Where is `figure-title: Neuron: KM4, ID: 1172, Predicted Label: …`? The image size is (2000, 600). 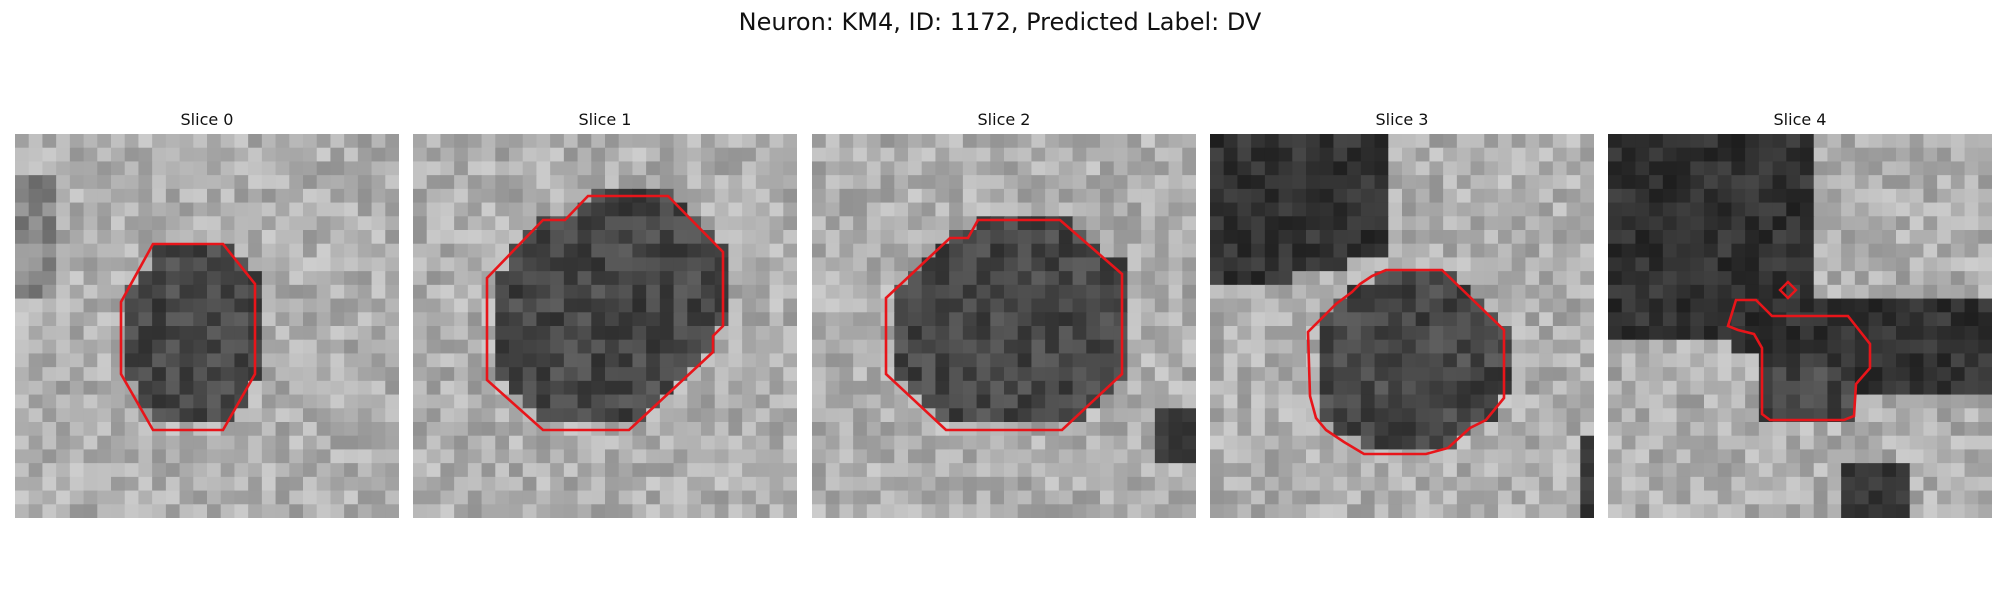
figure-title: Neuron: KM4, ID: 1172, Predicted Label: … is located at coordinates (1000, 22).